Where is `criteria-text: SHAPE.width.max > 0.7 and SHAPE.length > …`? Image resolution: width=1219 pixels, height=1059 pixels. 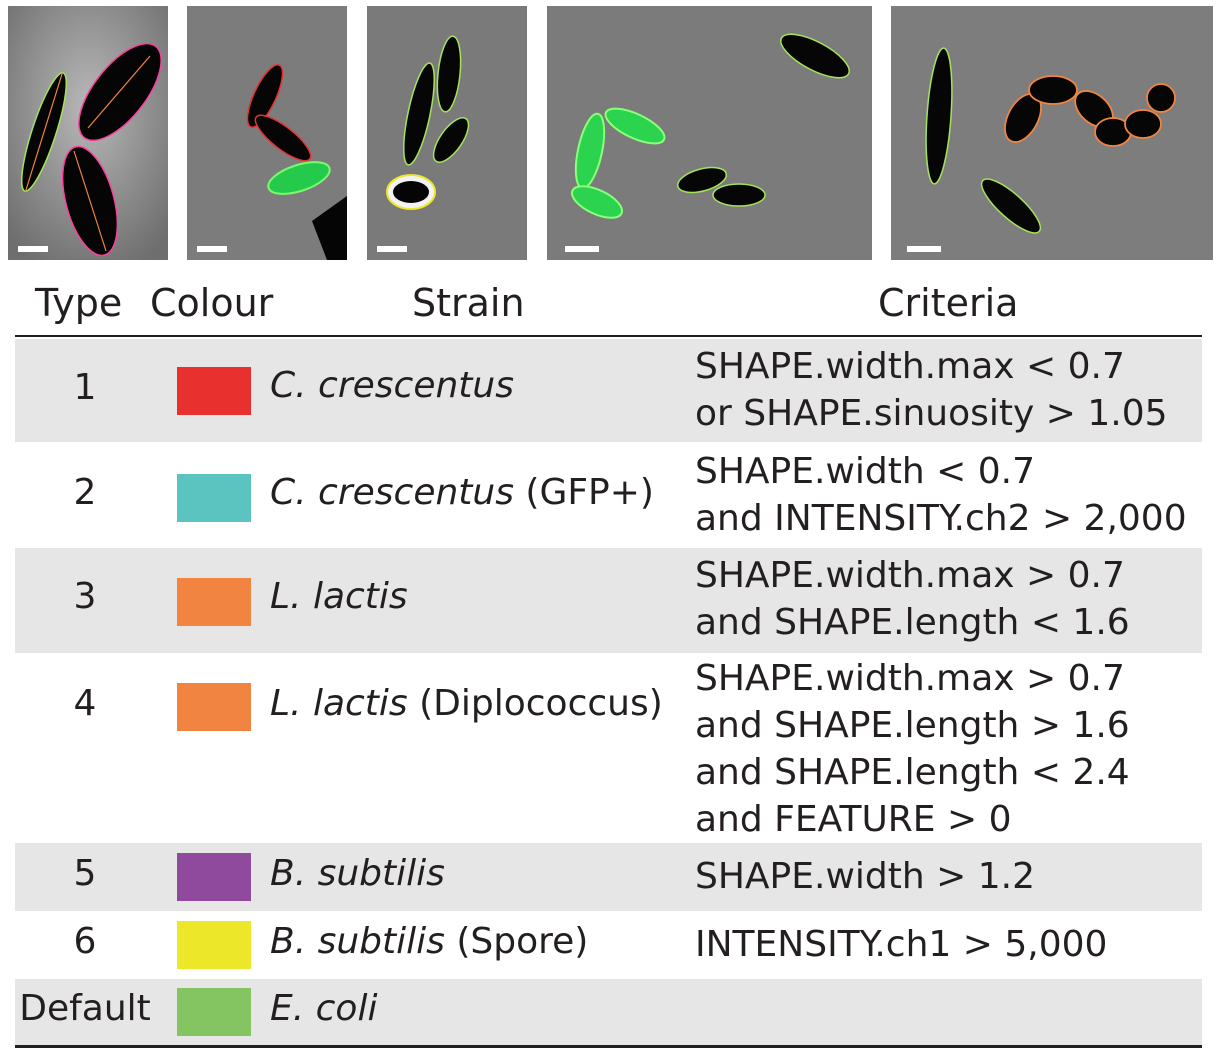 criteria-text: SHAPE.width.max > 0.7 and SHAPE.length > … is located at coordinates (912, 749).